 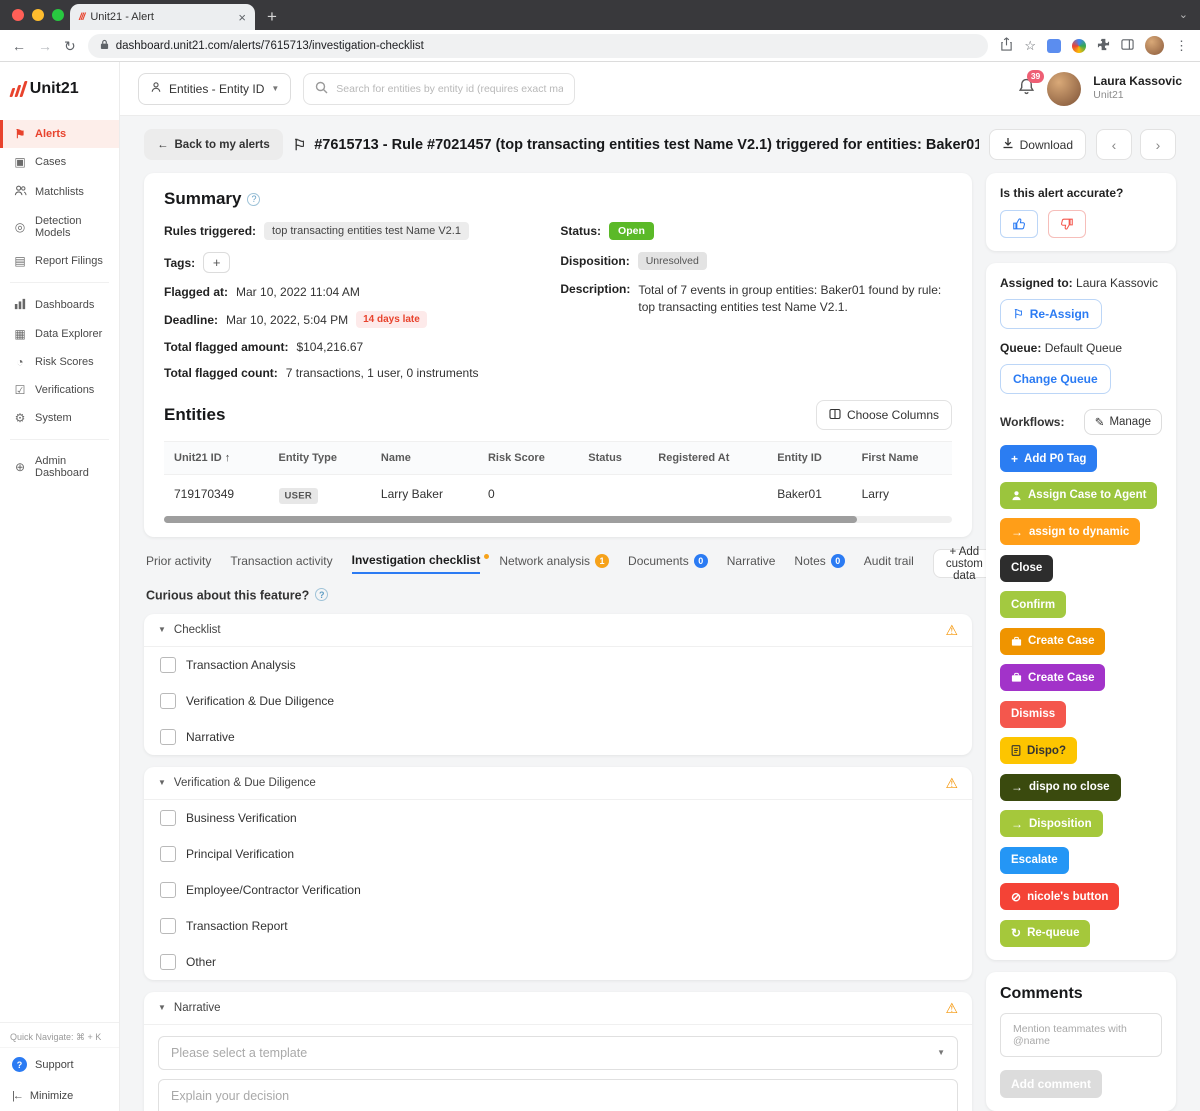 What do you see at coordinates (59, 162) in the screenshot?
I see `sidebar-item-cases: ▣ Cases` at bounding box center [59, 162].